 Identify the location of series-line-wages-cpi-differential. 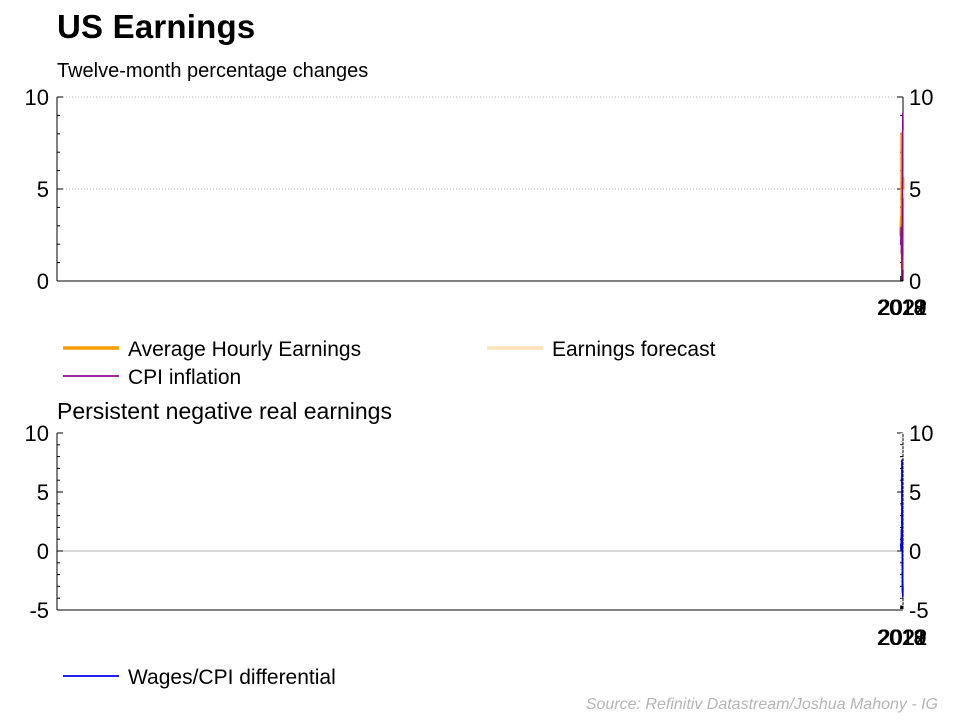
(901, 528).